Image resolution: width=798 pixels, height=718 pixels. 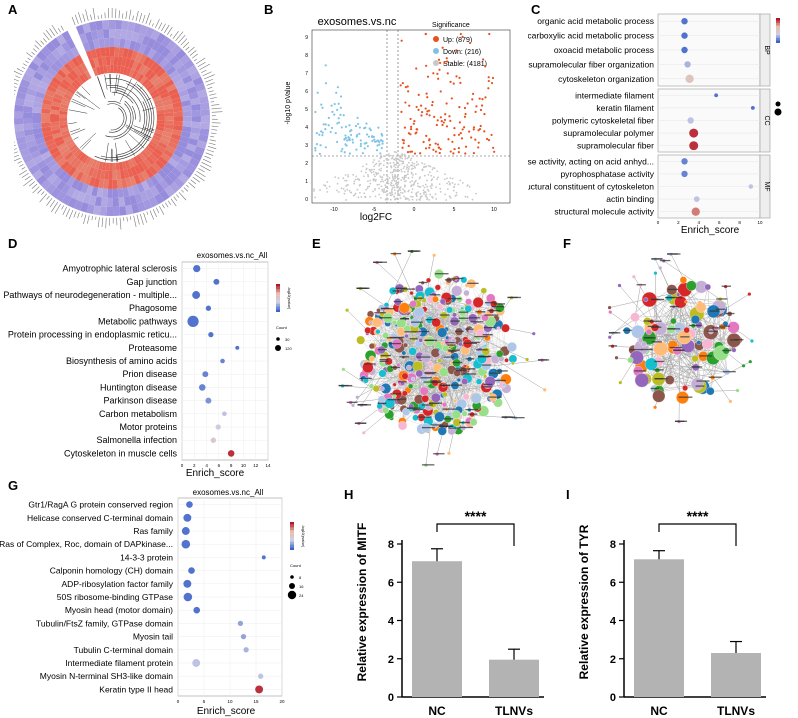 What do you see at coordinates (292, 532) in the screenshot?
I see `bubble-colorbar-segment` at bounding box center [292, 532].